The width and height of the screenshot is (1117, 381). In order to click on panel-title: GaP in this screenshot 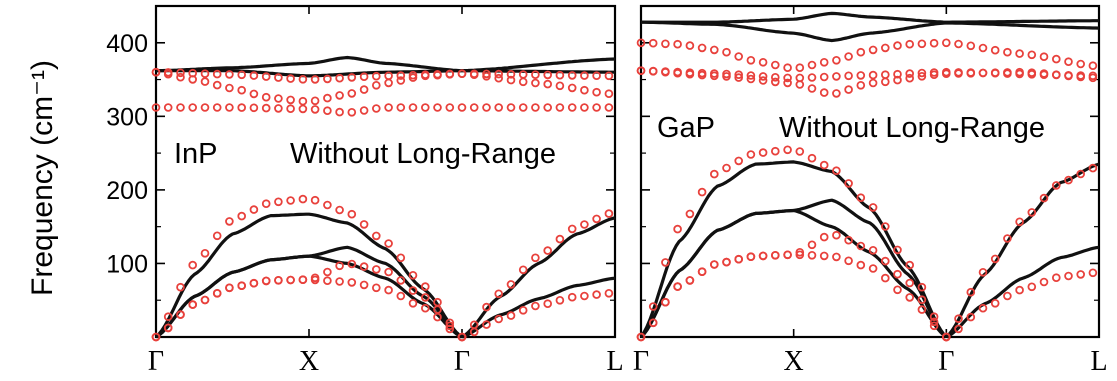, I will do `click(686, 128)`.